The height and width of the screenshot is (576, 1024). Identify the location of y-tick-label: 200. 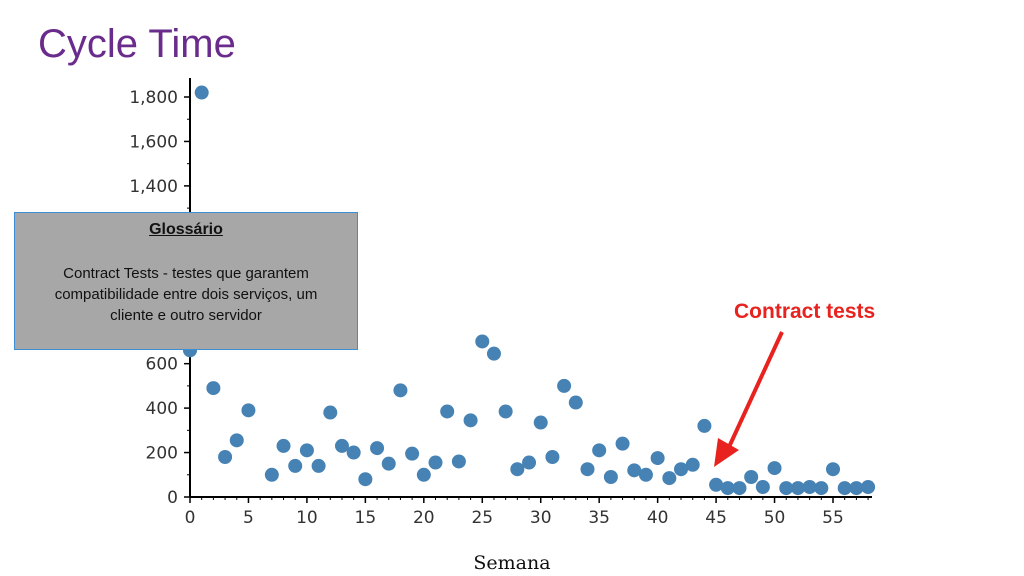
(162, 454).